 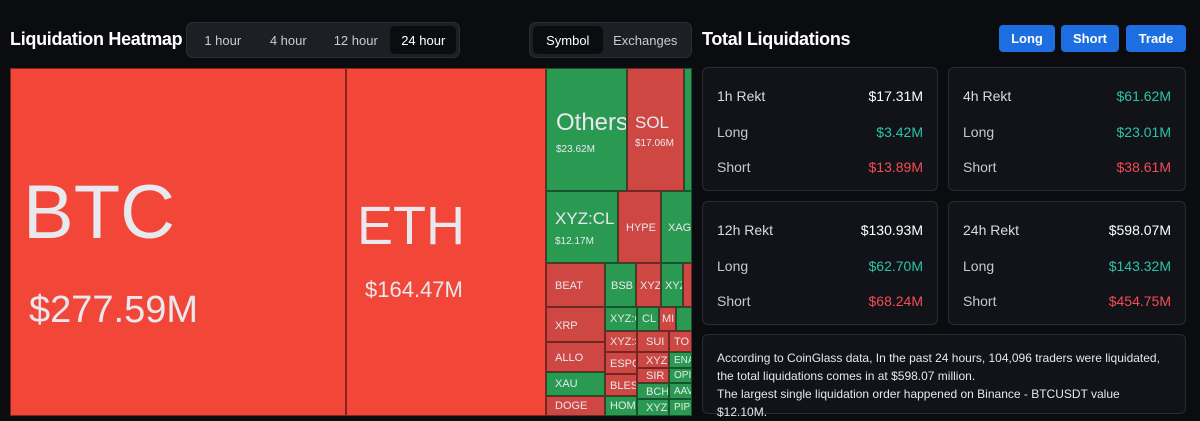 What do you see at coordinates (648, 319) in the screenshot?
I see `heatmap-tile-cl: CL` at bounding box center [648, 319].